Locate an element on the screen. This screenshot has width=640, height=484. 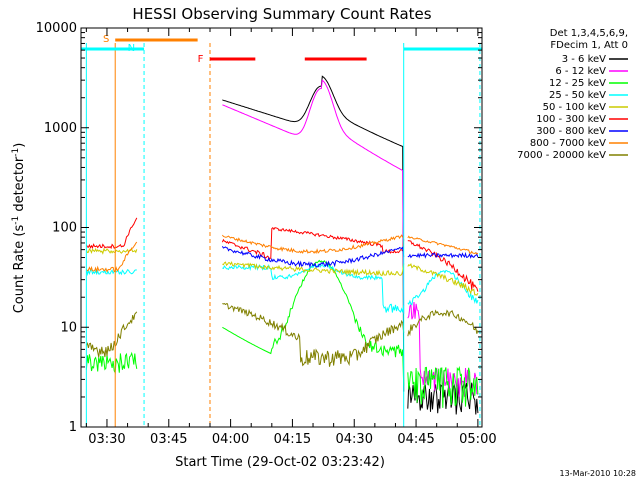
y-tick-label-3: 1000 is located at coordinates (60, 128).